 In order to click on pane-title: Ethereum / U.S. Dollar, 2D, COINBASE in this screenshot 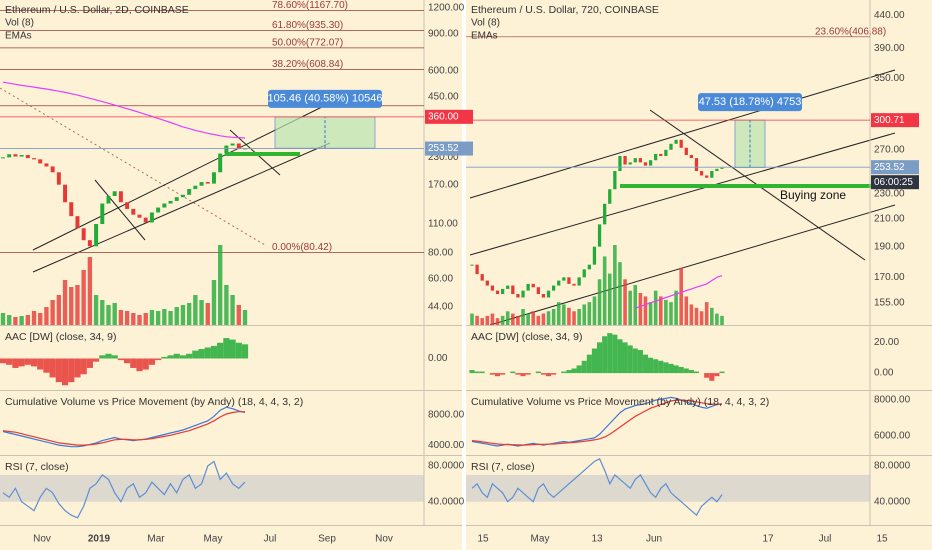, I will do `click(97, 10)`.